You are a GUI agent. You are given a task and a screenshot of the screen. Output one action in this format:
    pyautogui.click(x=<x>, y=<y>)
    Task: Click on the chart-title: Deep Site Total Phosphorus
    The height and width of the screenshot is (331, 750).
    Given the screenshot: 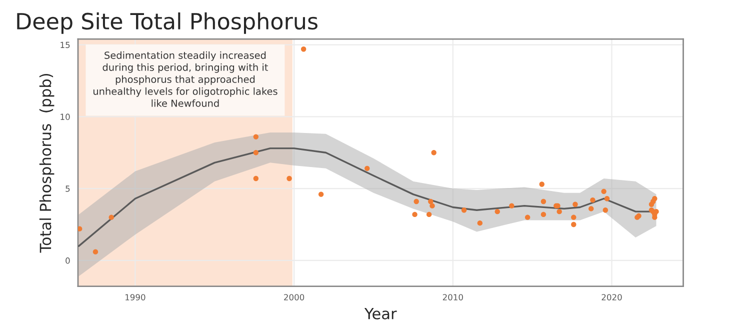 What is the action you would take?
    pyautogui.click(x=167, y=23)
    